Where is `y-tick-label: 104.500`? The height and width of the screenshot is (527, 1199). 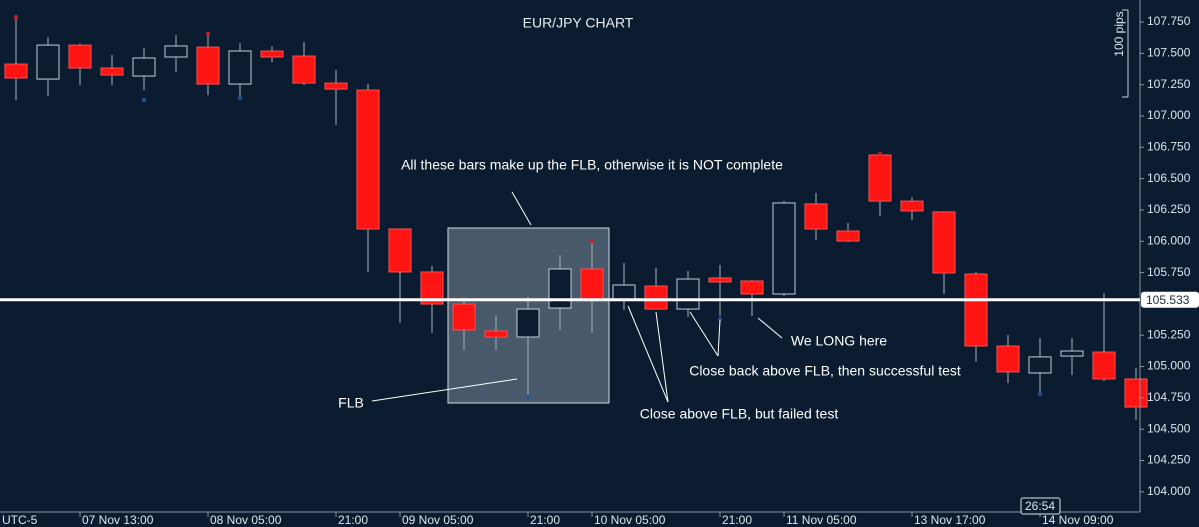
y-tick-label: 104.500 is located at coordinates (1169, 428).